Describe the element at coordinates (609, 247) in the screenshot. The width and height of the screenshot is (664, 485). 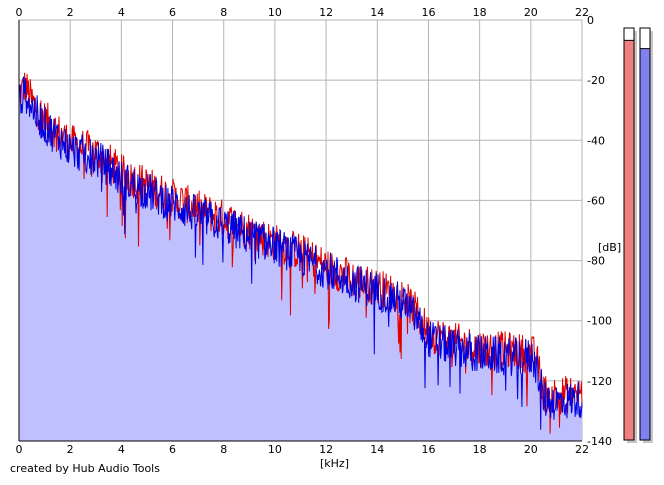
I see `y-axis-label: [dB]` at that location.